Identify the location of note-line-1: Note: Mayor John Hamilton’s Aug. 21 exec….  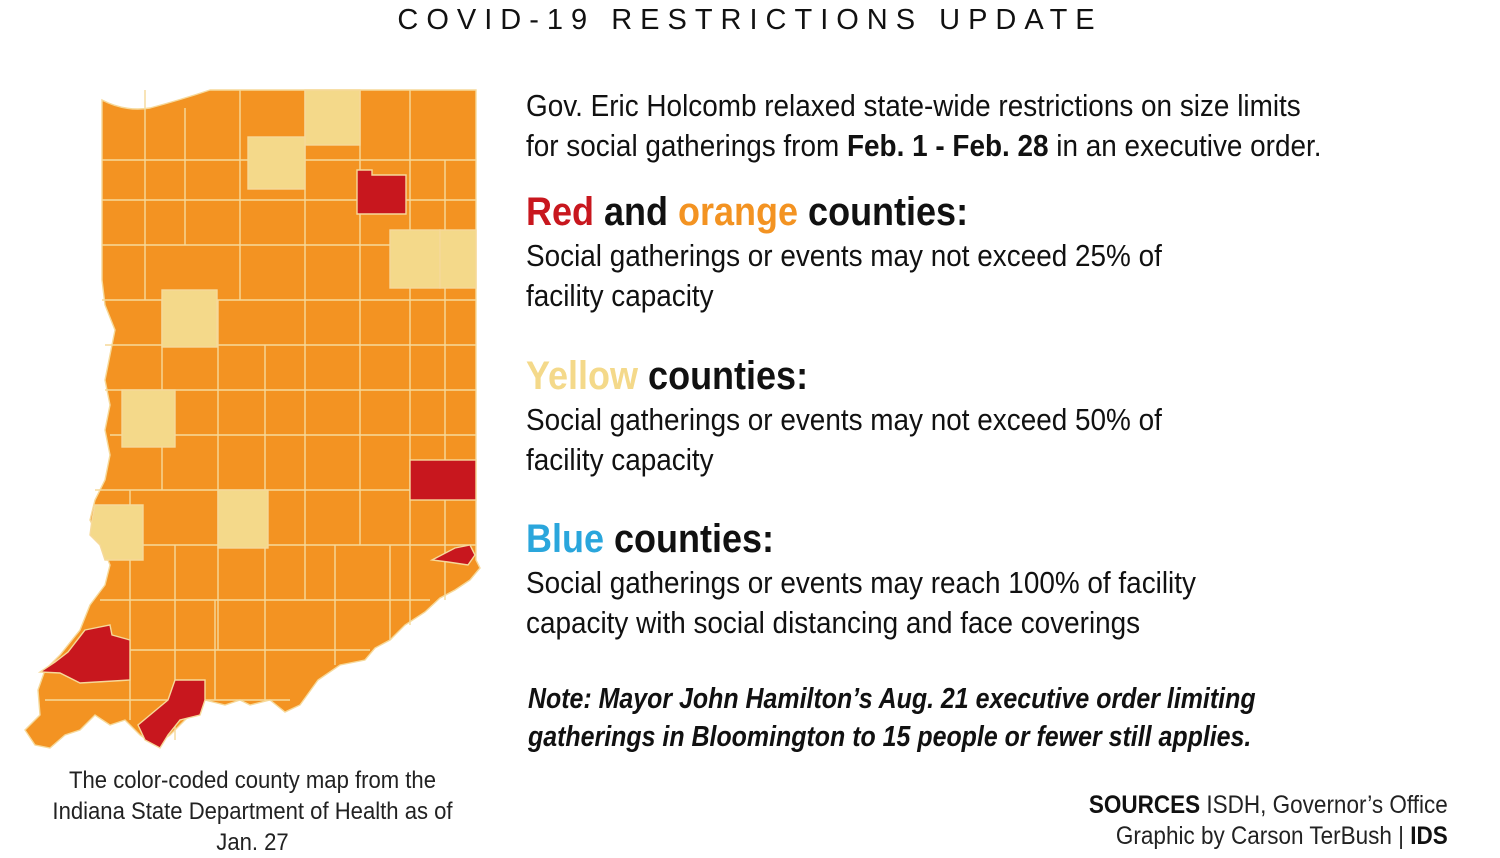
(892, 699).